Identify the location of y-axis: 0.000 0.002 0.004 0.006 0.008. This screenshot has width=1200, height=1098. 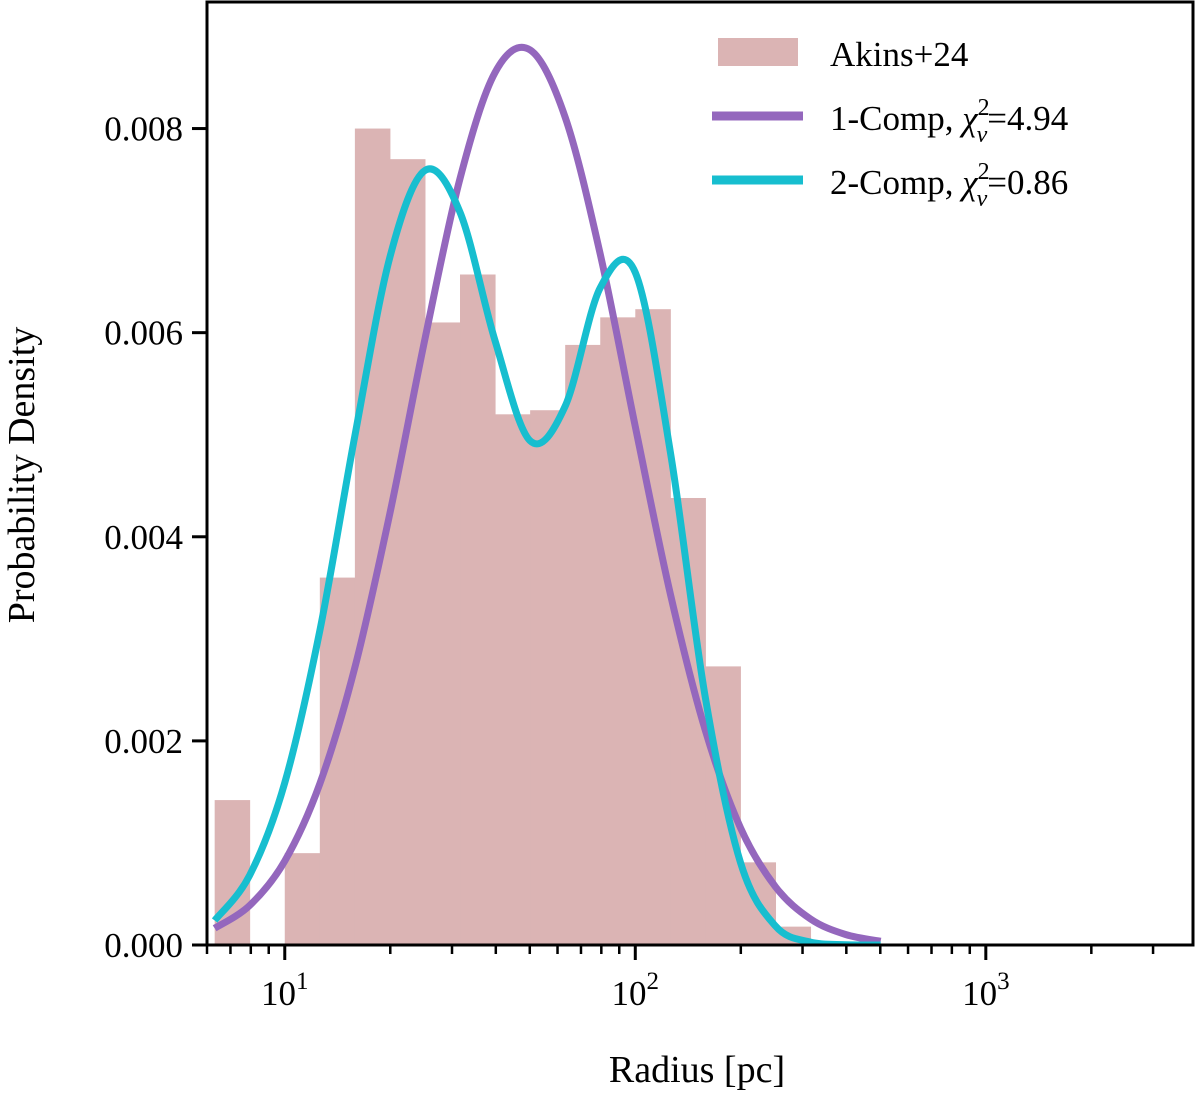
(155, 537).